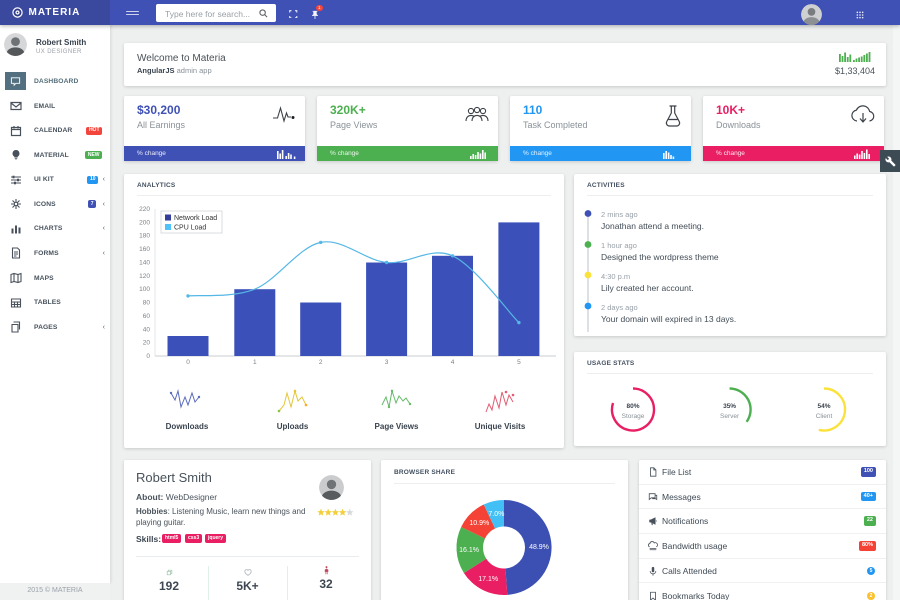 The image size is (900, 600). Describe the element at coordinates (144, 249) in the screenshot. I see `svg-text: 160` at that location.